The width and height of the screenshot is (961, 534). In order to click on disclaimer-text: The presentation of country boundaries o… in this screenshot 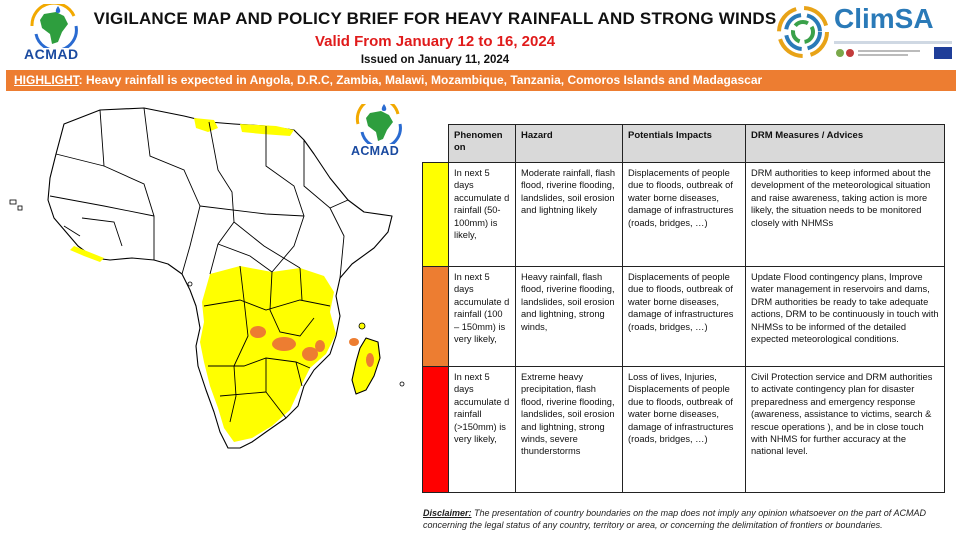, I will do `click(674, 519)`.